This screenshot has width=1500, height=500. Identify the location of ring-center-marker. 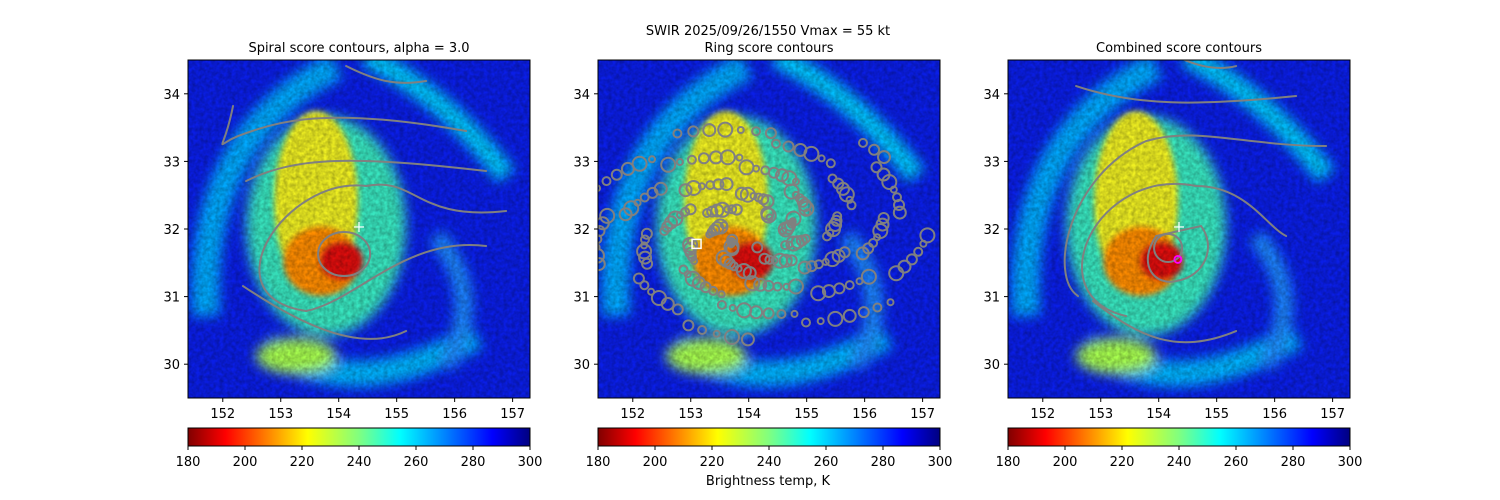
(696, 244).